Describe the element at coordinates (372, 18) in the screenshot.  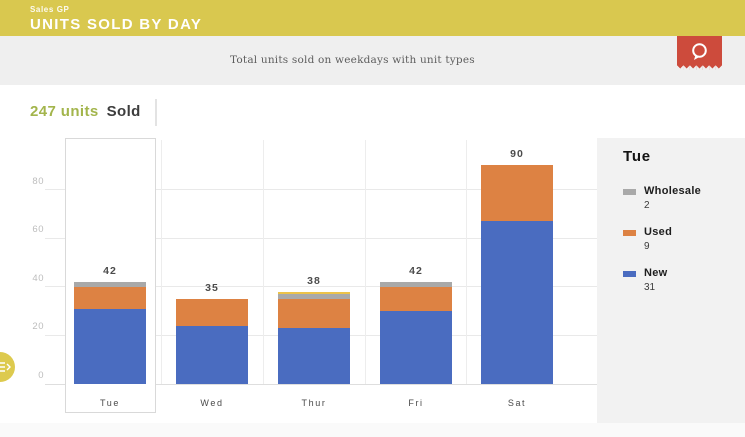
I see `app-header: Sales GP UNITS SOLD BY DAY` at that location.